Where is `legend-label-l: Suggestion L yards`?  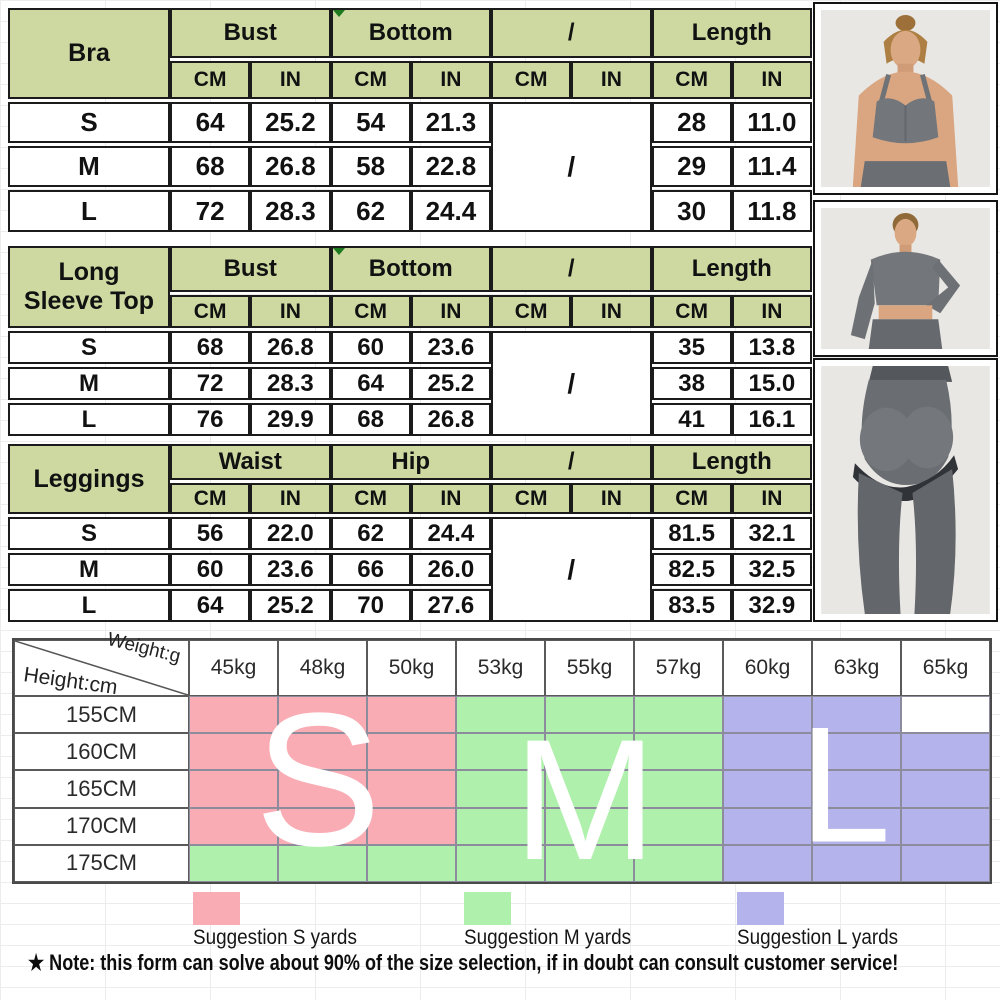
legend-label-l: Suggestion L yards is located at coordinates (818, 937).